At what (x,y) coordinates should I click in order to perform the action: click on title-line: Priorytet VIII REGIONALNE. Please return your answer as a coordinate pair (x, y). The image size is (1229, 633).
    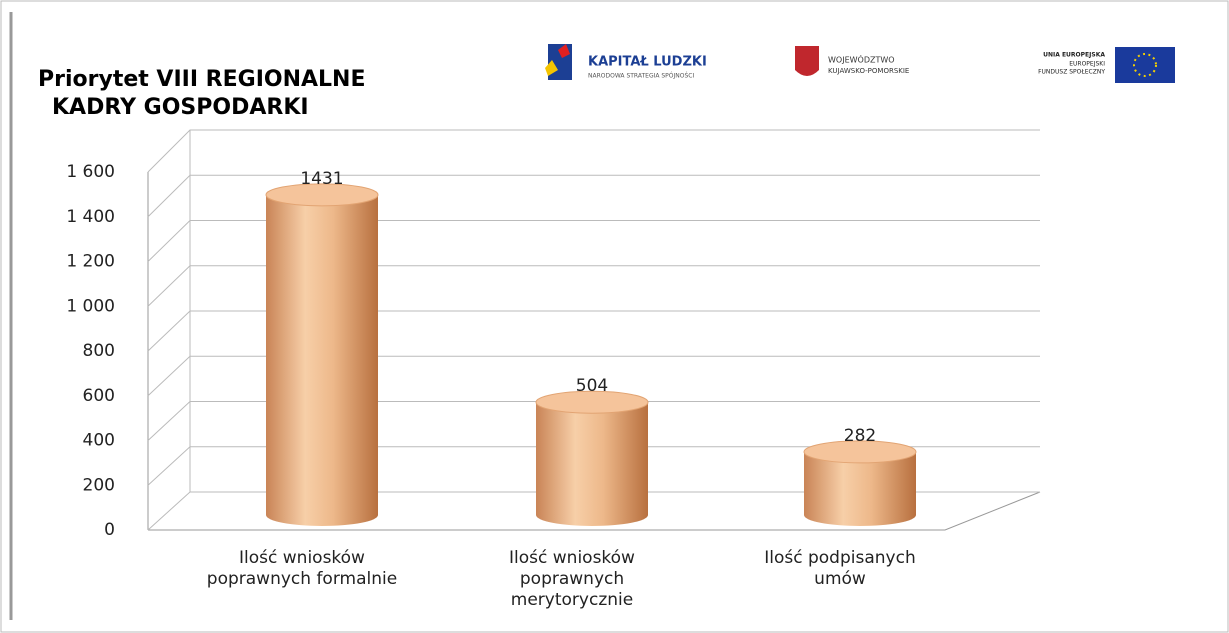
    Looking at the image, I should click on (202, 79).